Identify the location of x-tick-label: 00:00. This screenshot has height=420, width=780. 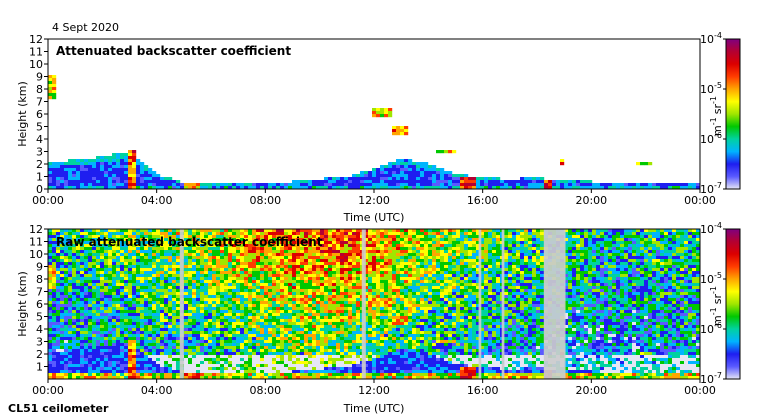
(700, 200).